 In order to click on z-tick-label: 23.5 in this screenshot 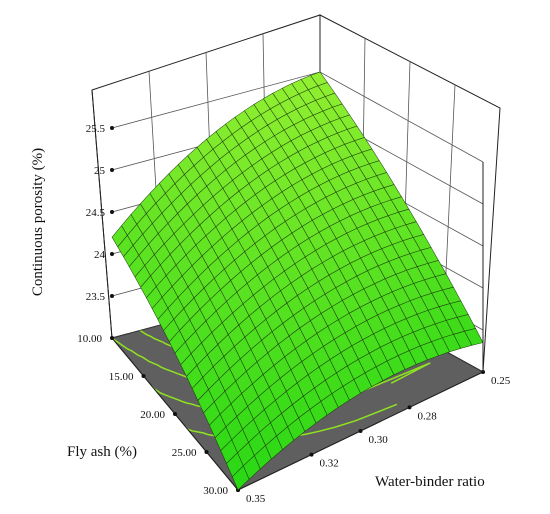, I will do `click(96, 297)`.